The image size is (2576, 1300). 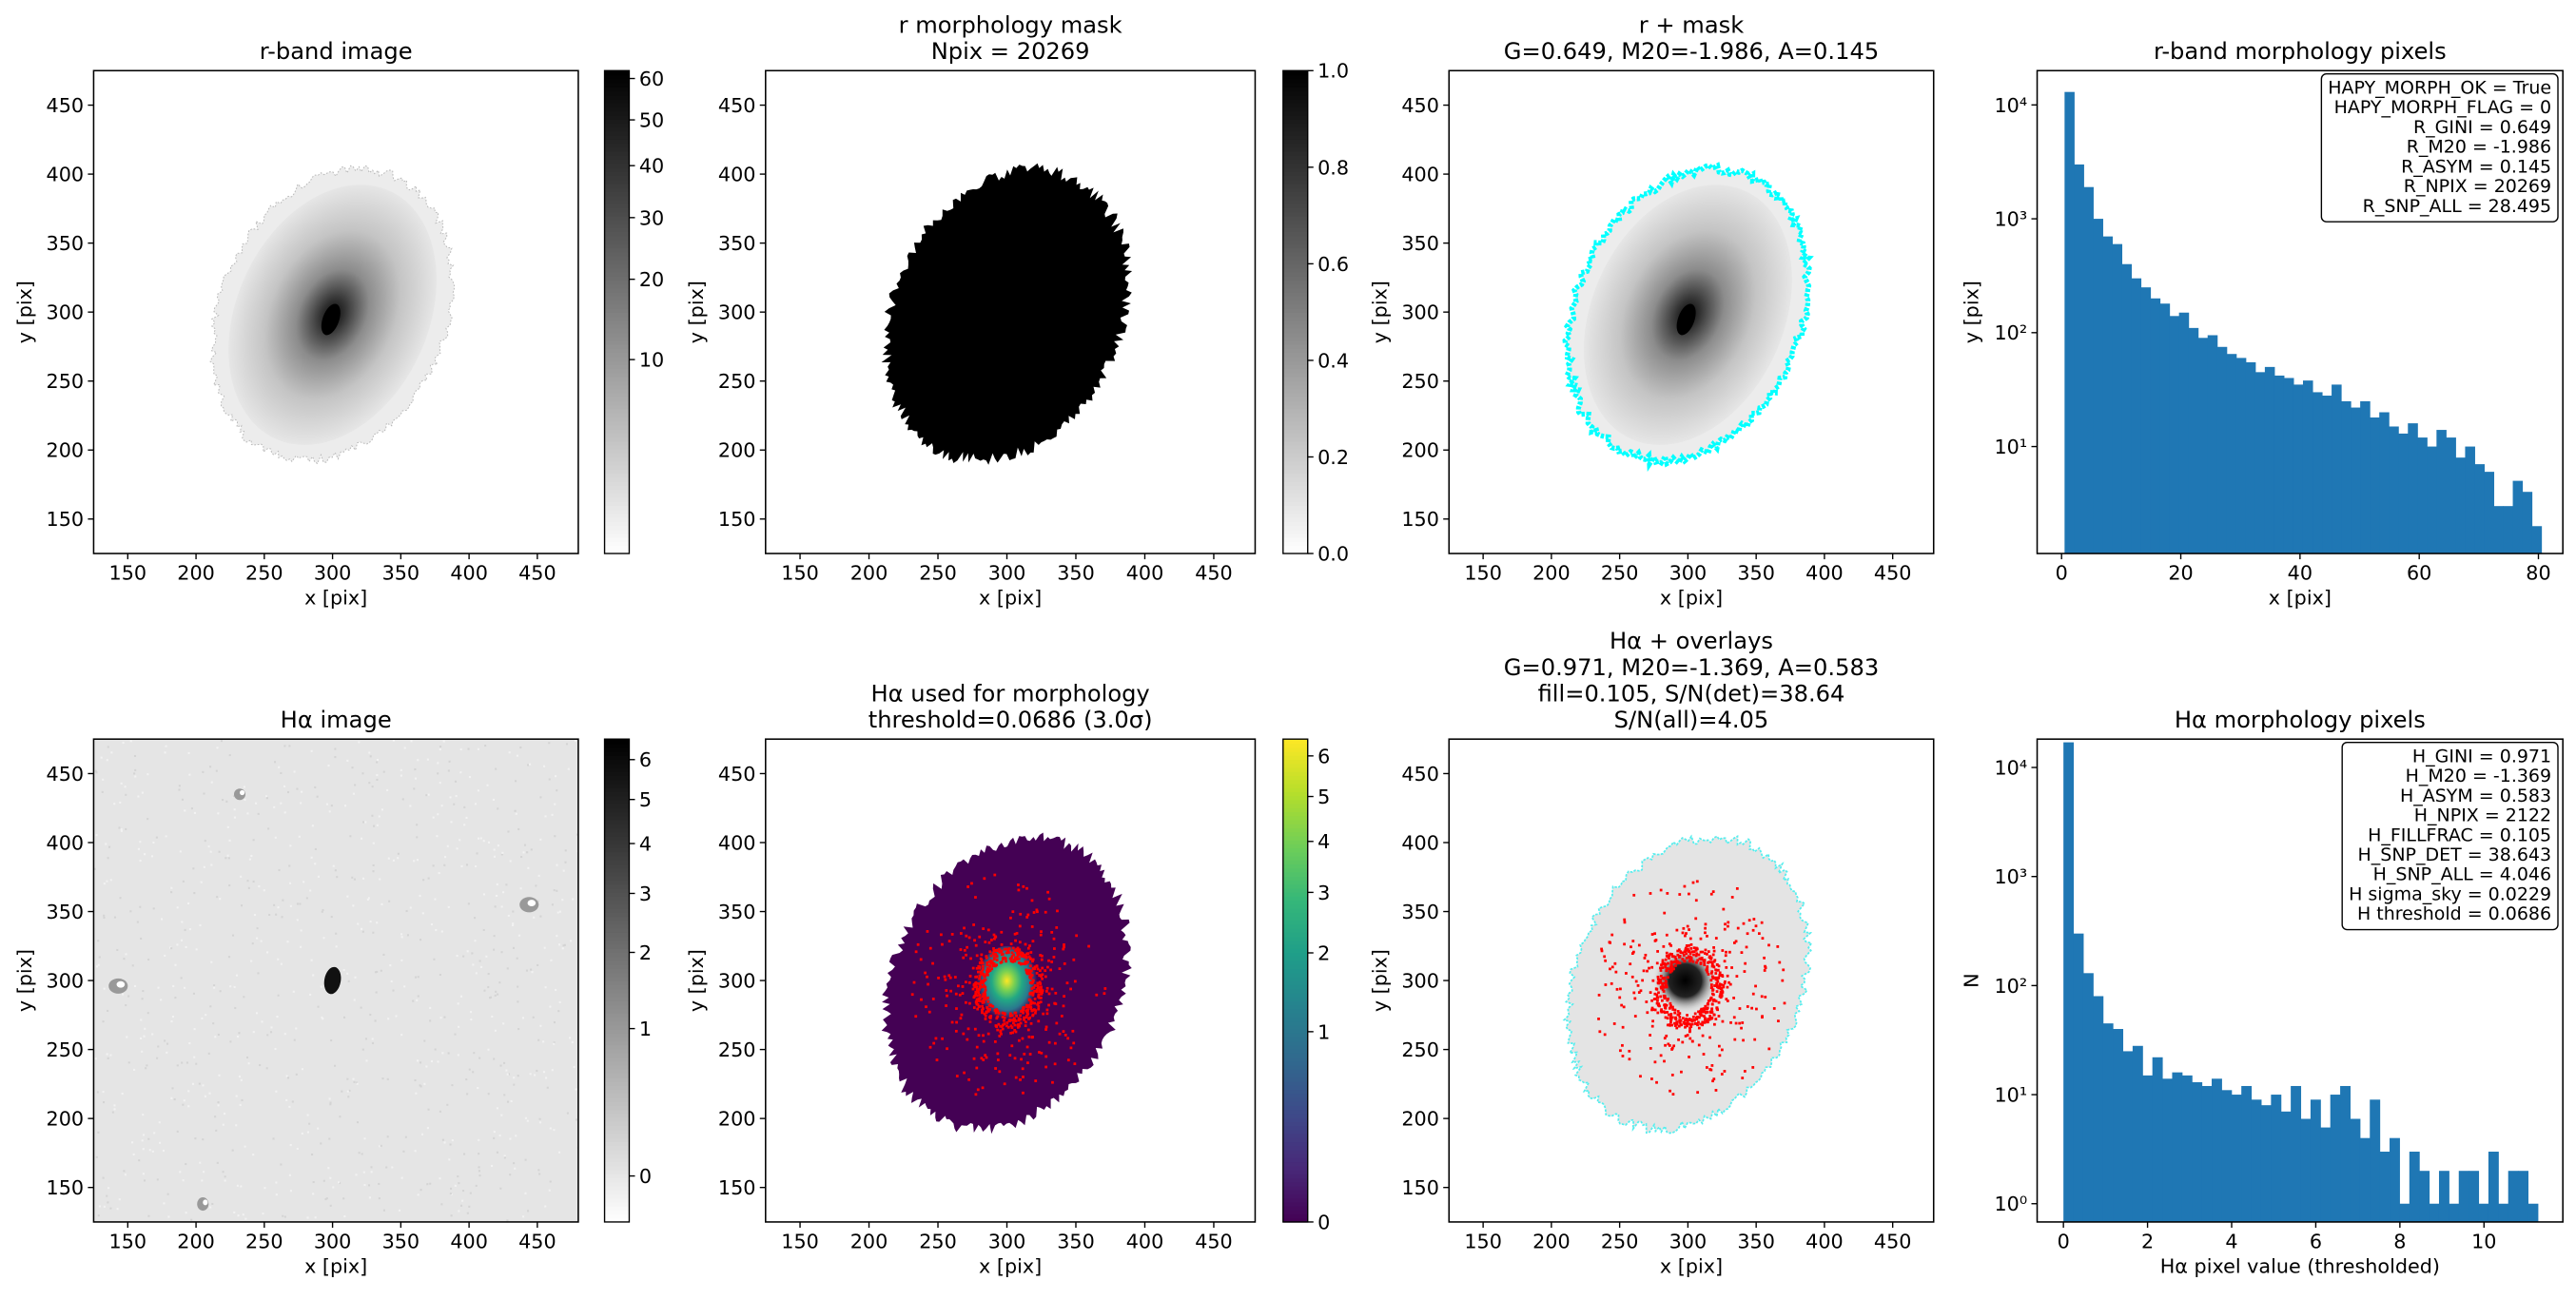 I want to click on x-tick-label: 300, so click(x=333, y=574).